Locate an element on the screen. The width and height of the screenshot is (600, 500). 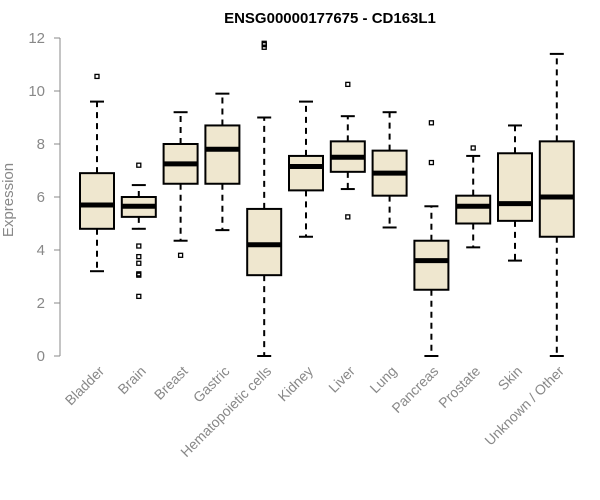
box-unknown-other is located at coordinates (556, 204).